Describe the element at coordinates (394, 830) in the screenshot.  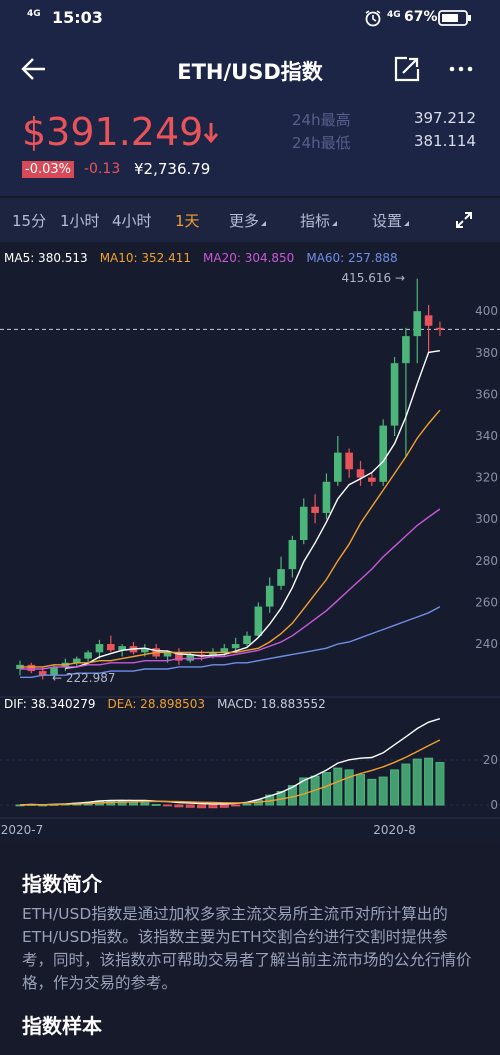
I see `x-tick-label: 2020-8` at that location.